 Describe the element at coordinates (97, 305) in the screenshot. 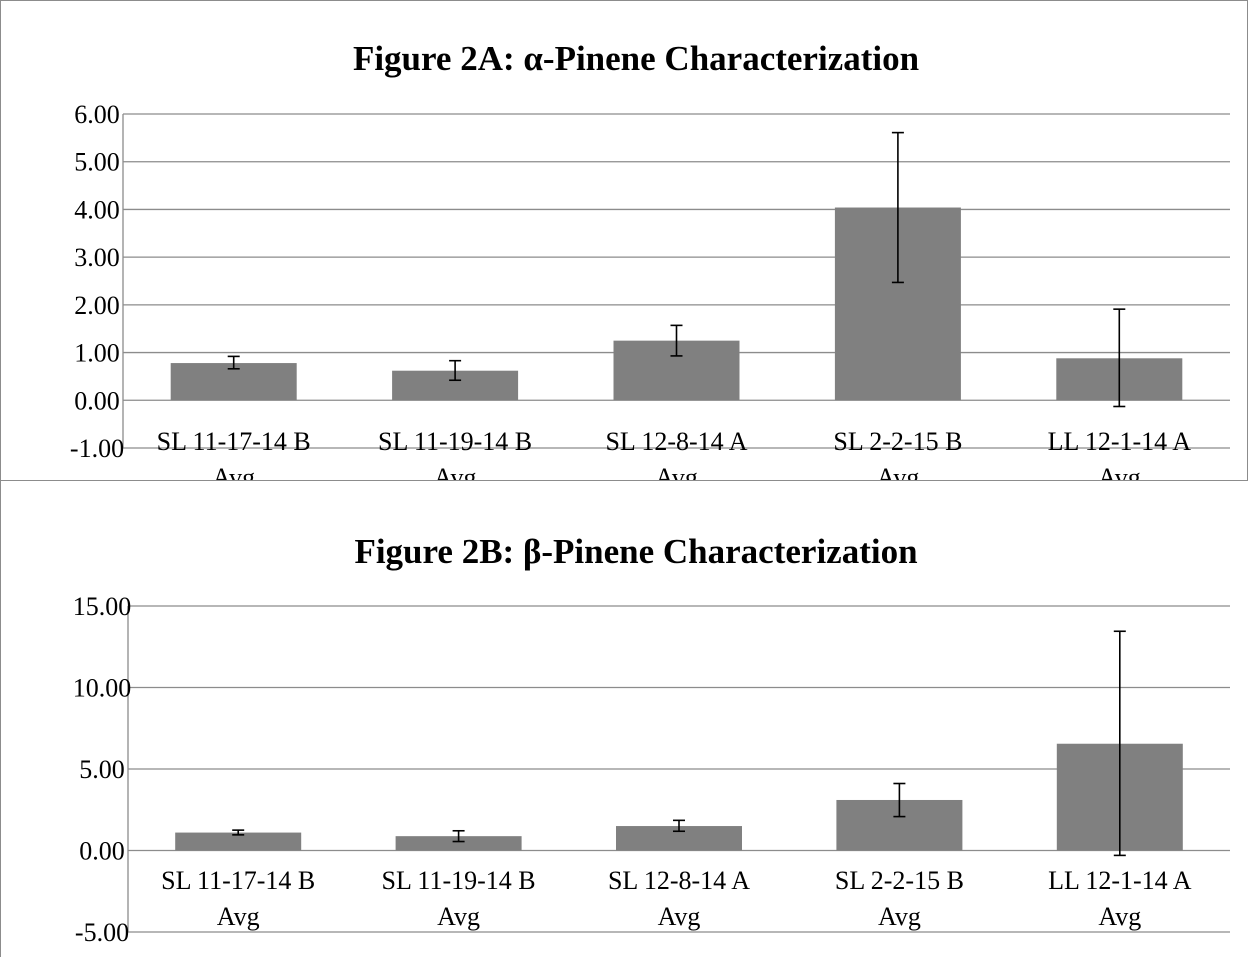

I see `y-tick-label: 2.00` at that location.